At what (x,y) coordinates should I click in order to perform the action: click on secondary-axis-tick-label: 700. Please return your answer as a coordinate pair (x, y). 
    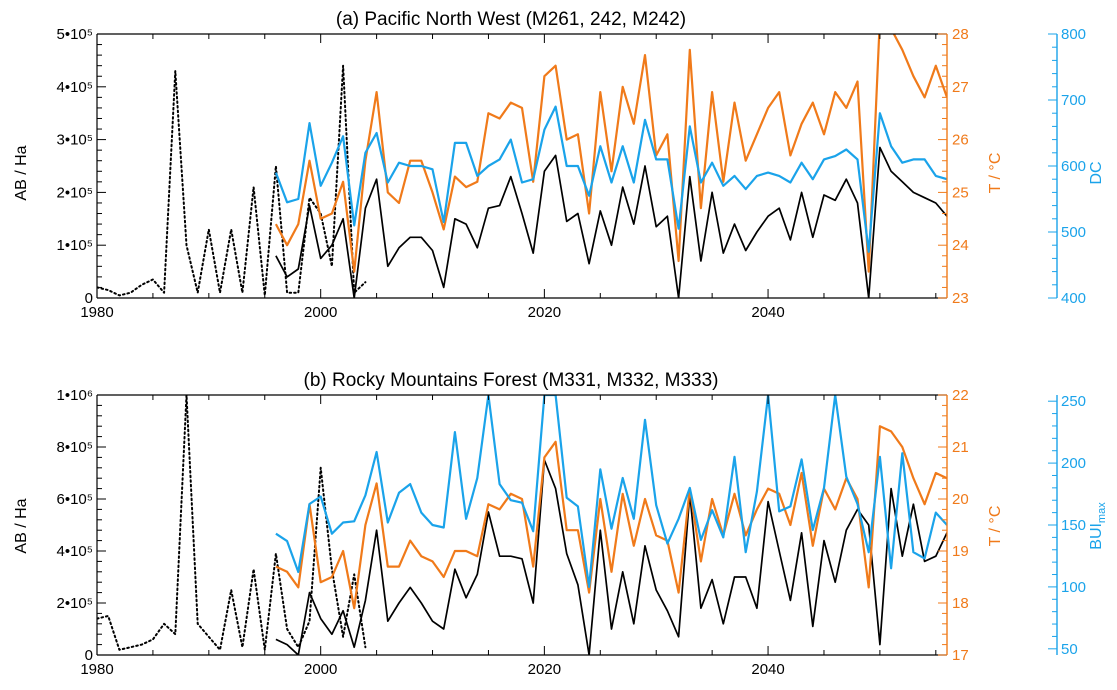
    Looking at the image, I should click on (1073, 100).